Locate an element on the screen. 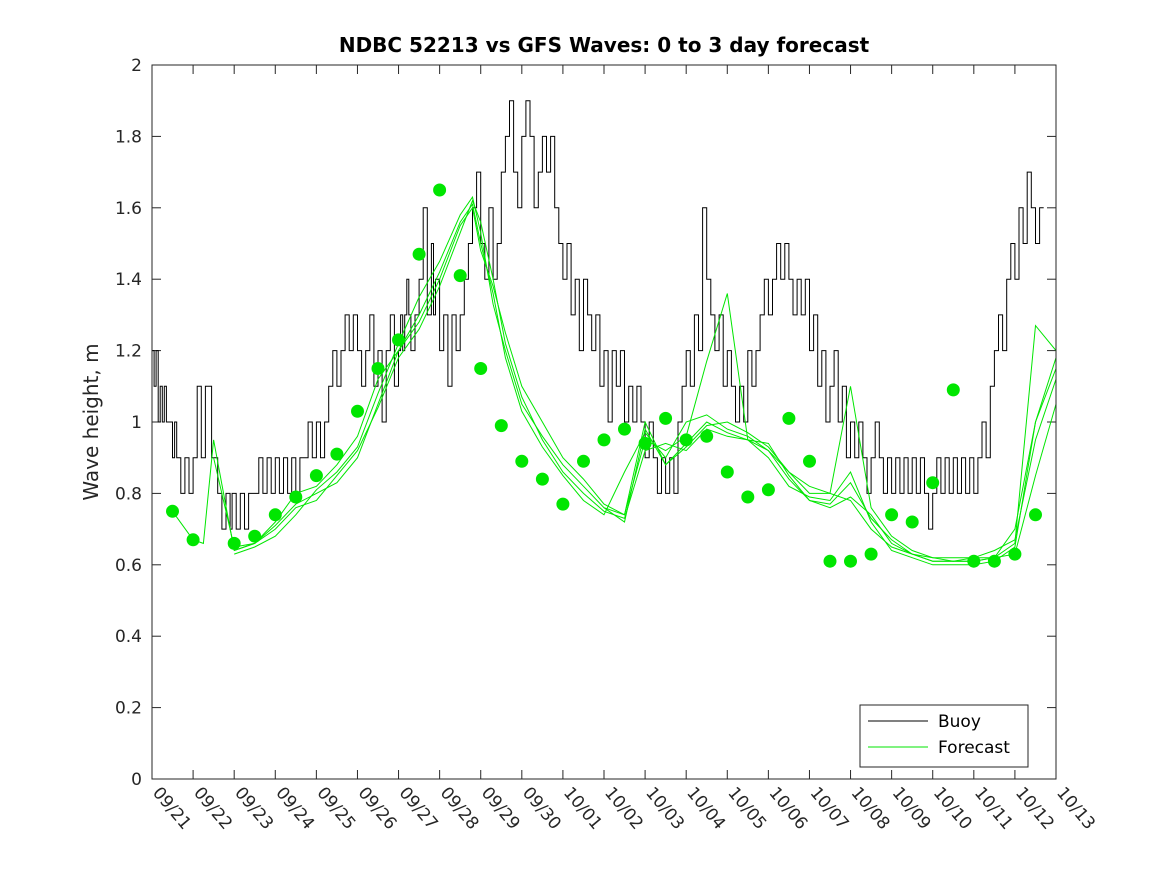  y-tick-label-8: 1.6 is located at coordinates (128, 209).